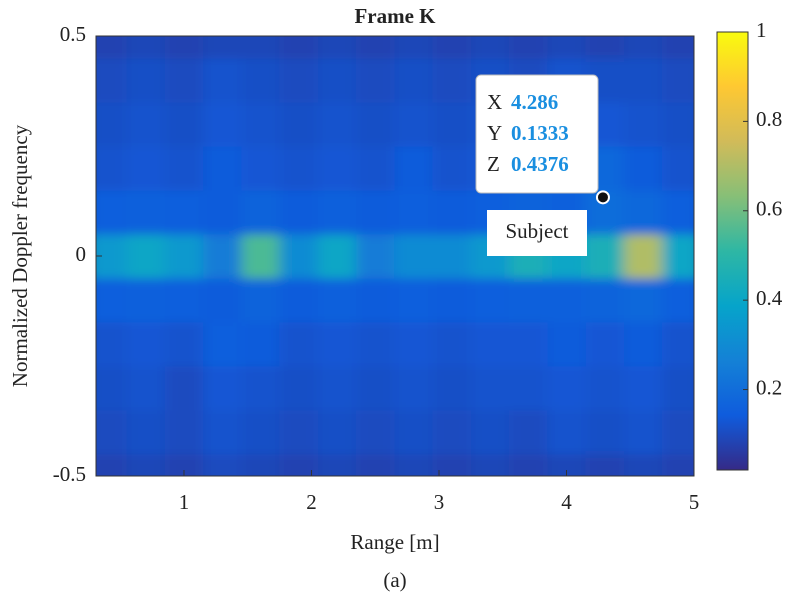  What do you see at coordinates (534, 102) in the screenshot?
I see `datatip-value: 4.286` at bounding box center [534, 102].